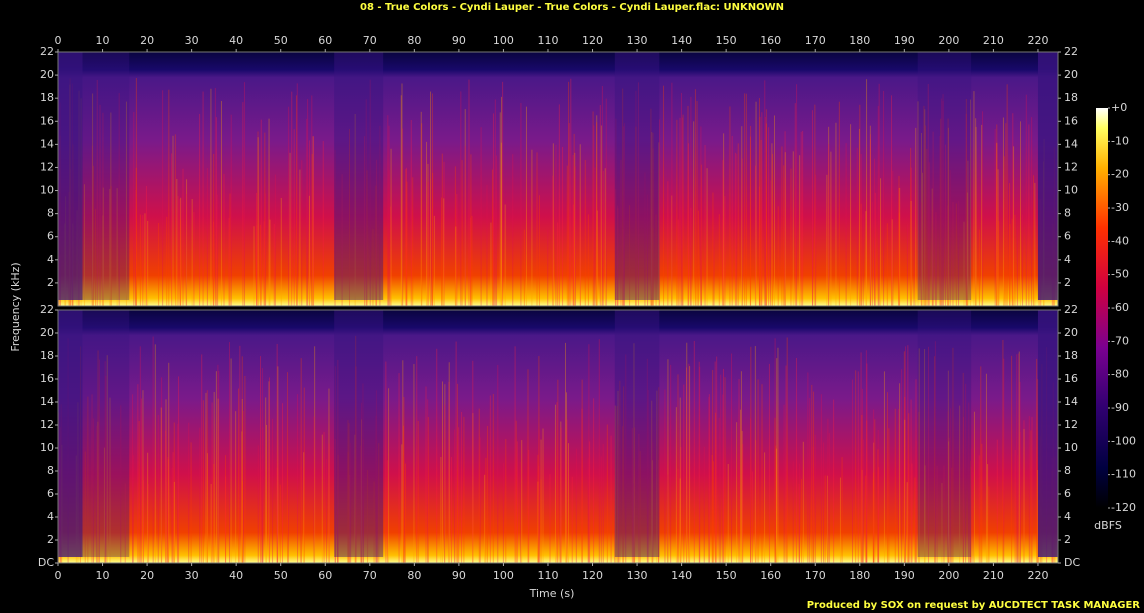 The height and width of the screenshot is (613, 1144). I want to click on colorbar-tick-label: -40, so click(1120, 240).